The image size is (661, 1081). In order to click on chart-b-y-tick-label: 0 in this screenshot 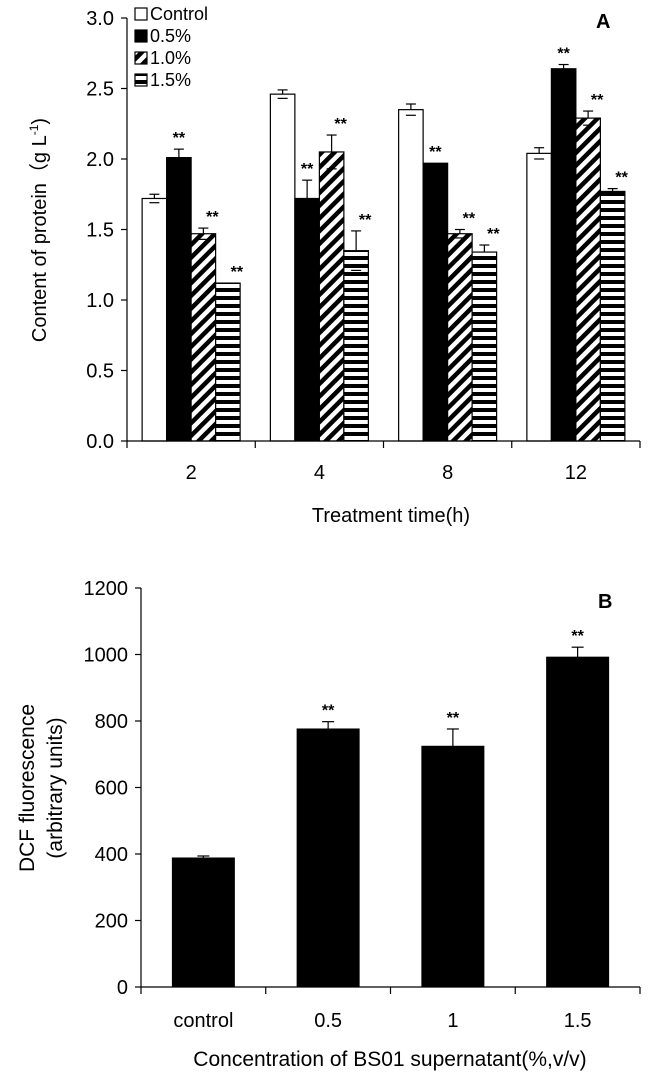, I will do `click(122, 988)`.